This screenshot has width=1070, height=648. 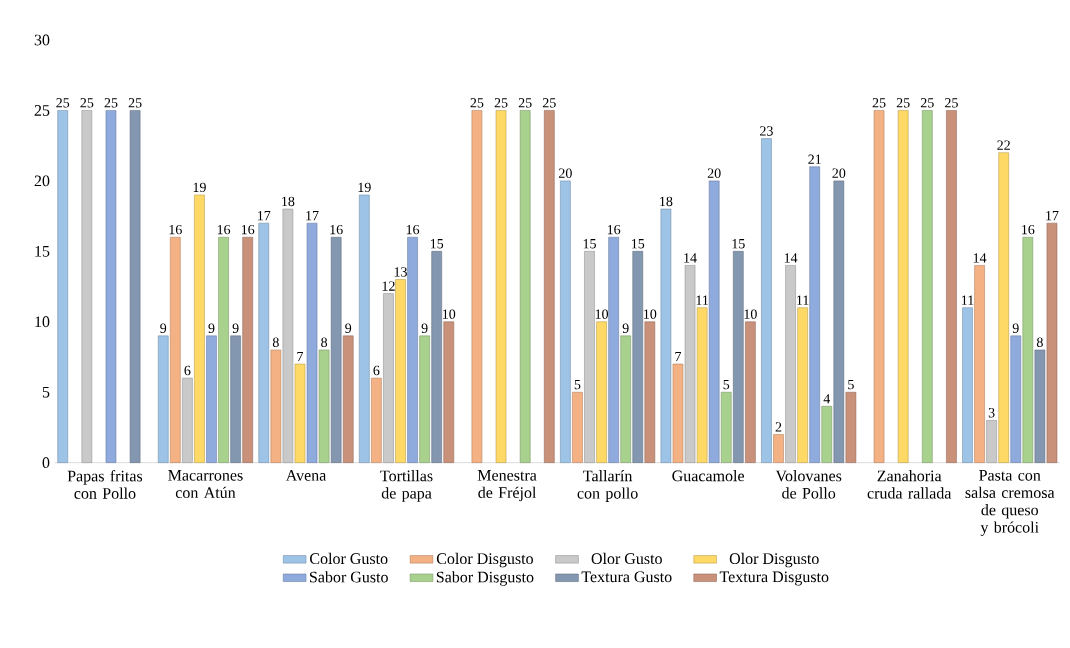 I want to click on data-label: 21, so click(x=814, y=159).